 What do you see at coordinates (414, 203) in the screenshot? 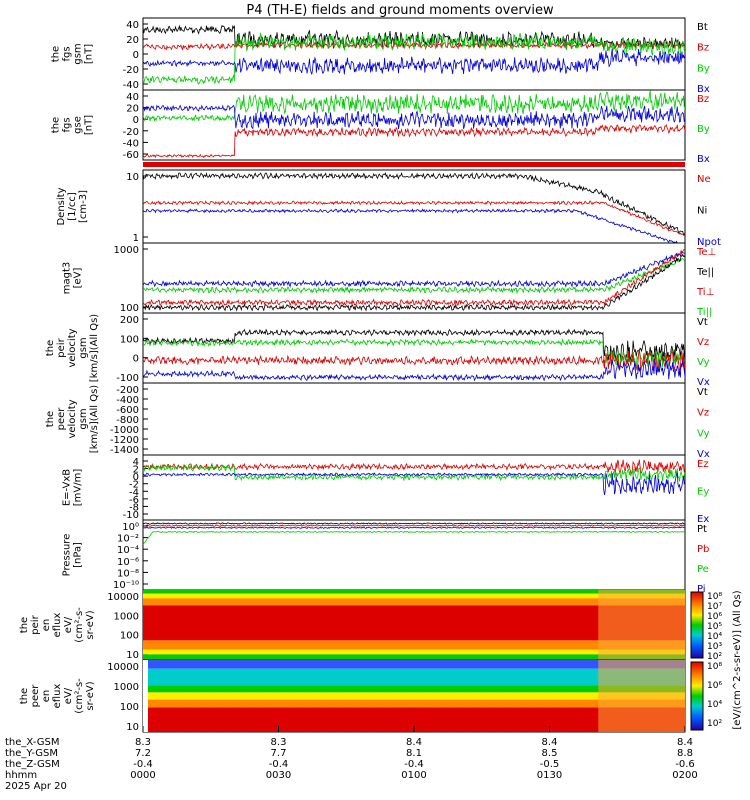
I see `trace-Ni` at bounding box center [414, 203].